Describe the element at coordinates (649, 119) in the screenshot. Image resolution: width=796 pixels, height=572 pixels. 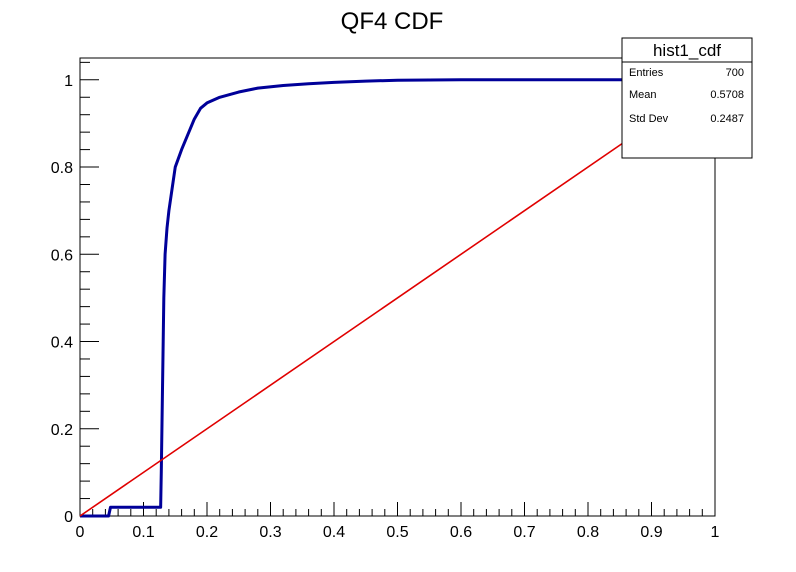
I see `stats-label-std-dev: Std Dev` at that location.